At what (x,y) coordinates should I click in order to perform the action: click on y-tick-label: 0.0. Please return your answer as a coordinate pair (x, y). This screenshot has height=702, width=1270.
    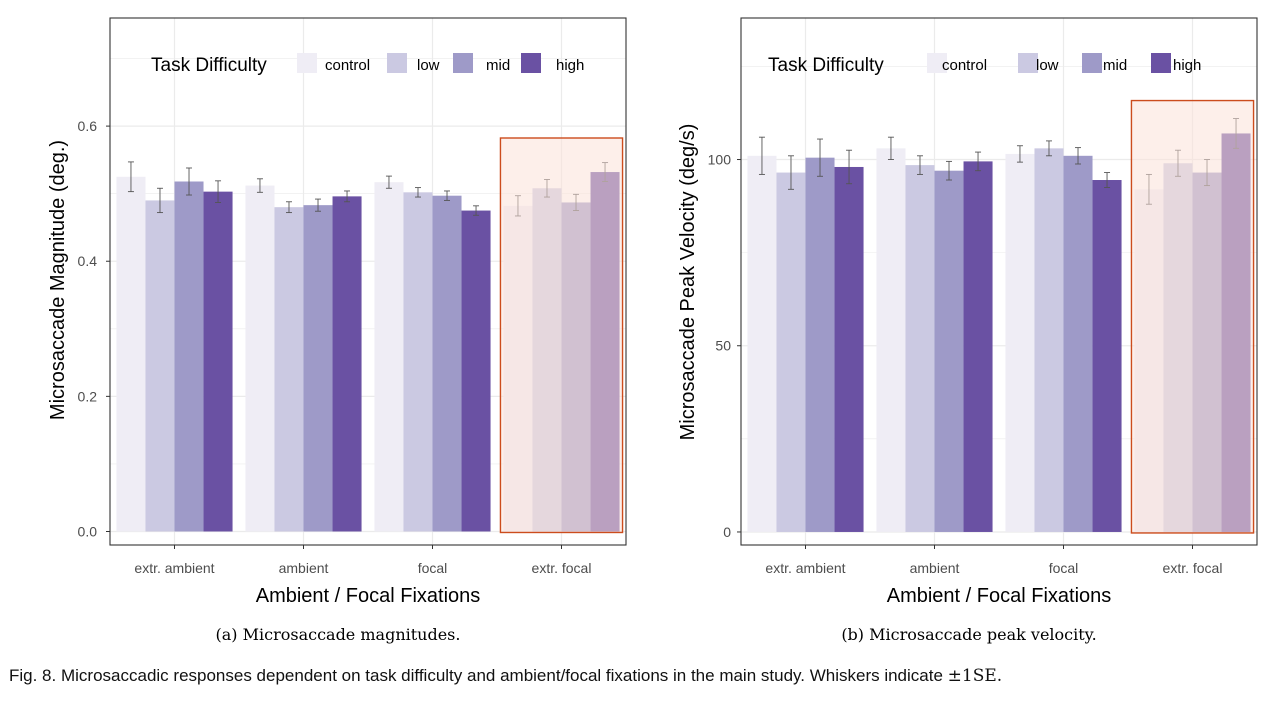
    Looking at the image, I should click on (88, 531).